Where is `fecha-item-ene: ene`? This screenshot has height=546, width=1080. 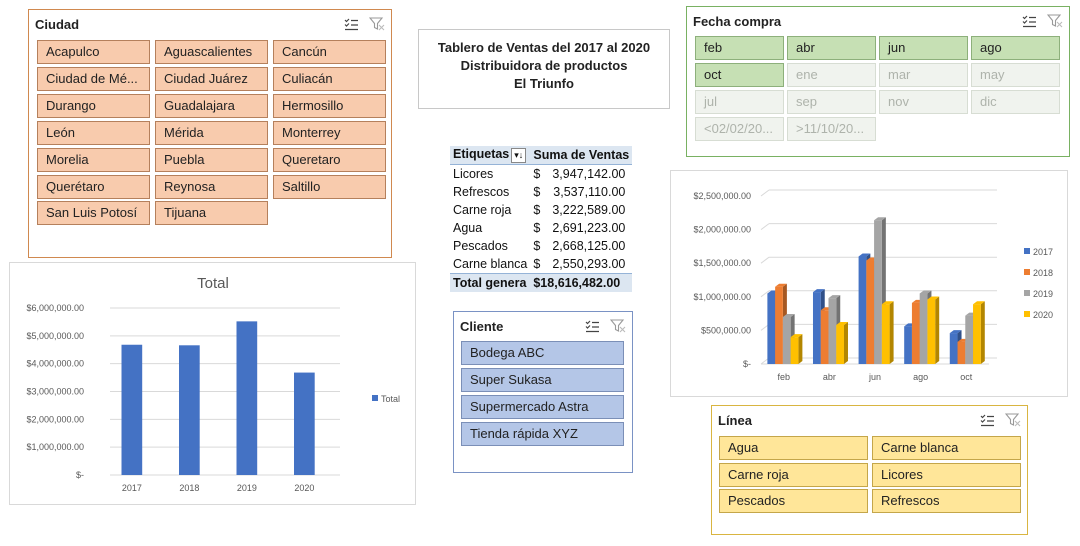 fecha-item-ene: ene is located at coordinates (831, 75).